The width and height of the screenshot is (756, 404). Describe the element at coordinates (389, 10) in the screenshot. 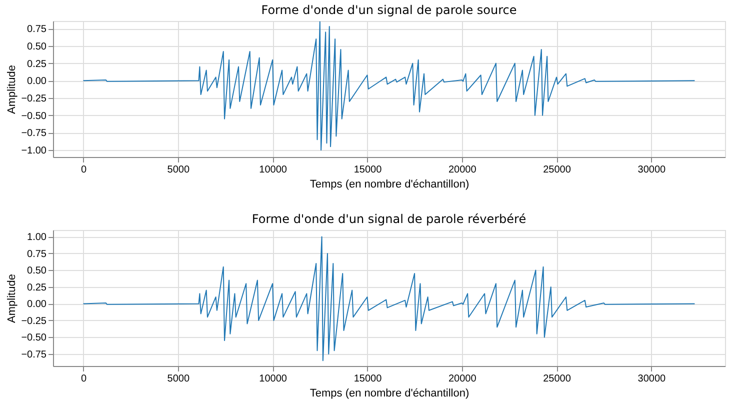

I see `chart-title: Forme d'onde d'un signal de parole source` at that location.